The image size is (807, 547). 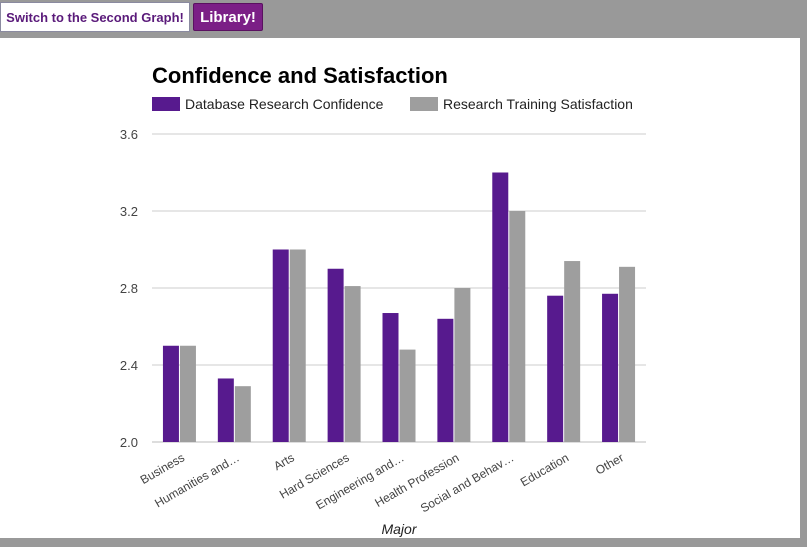 I want to click on legend-label-series1: Database Research Confidence, so click(x=284, y=104).